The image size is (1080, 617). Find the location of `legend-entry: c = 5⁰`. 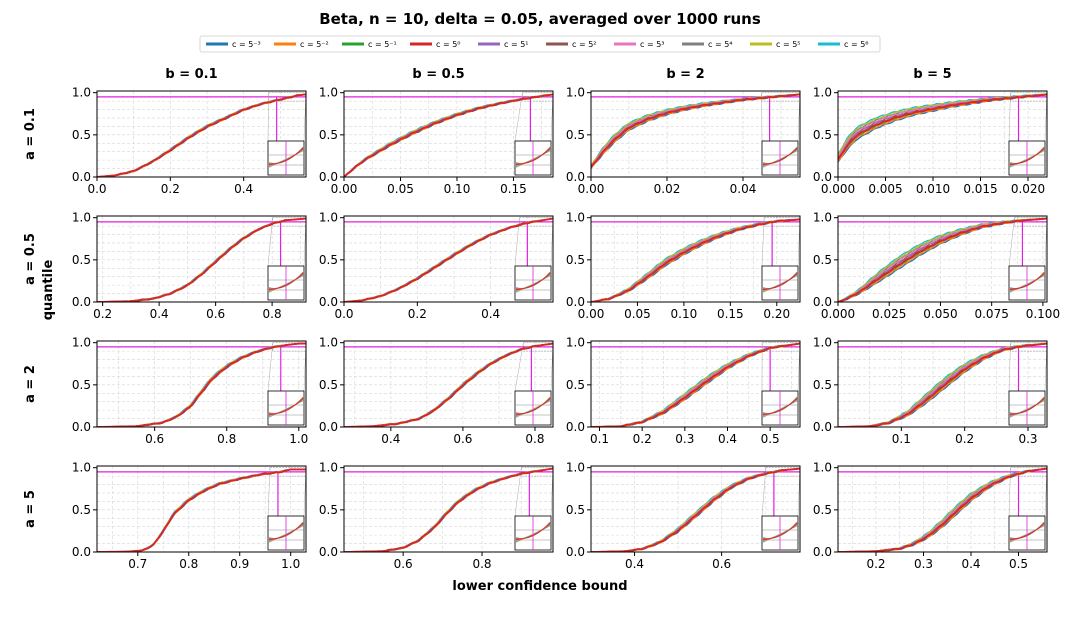

legend-entry: c = 5⁰ is located at coordinates (435, 44).